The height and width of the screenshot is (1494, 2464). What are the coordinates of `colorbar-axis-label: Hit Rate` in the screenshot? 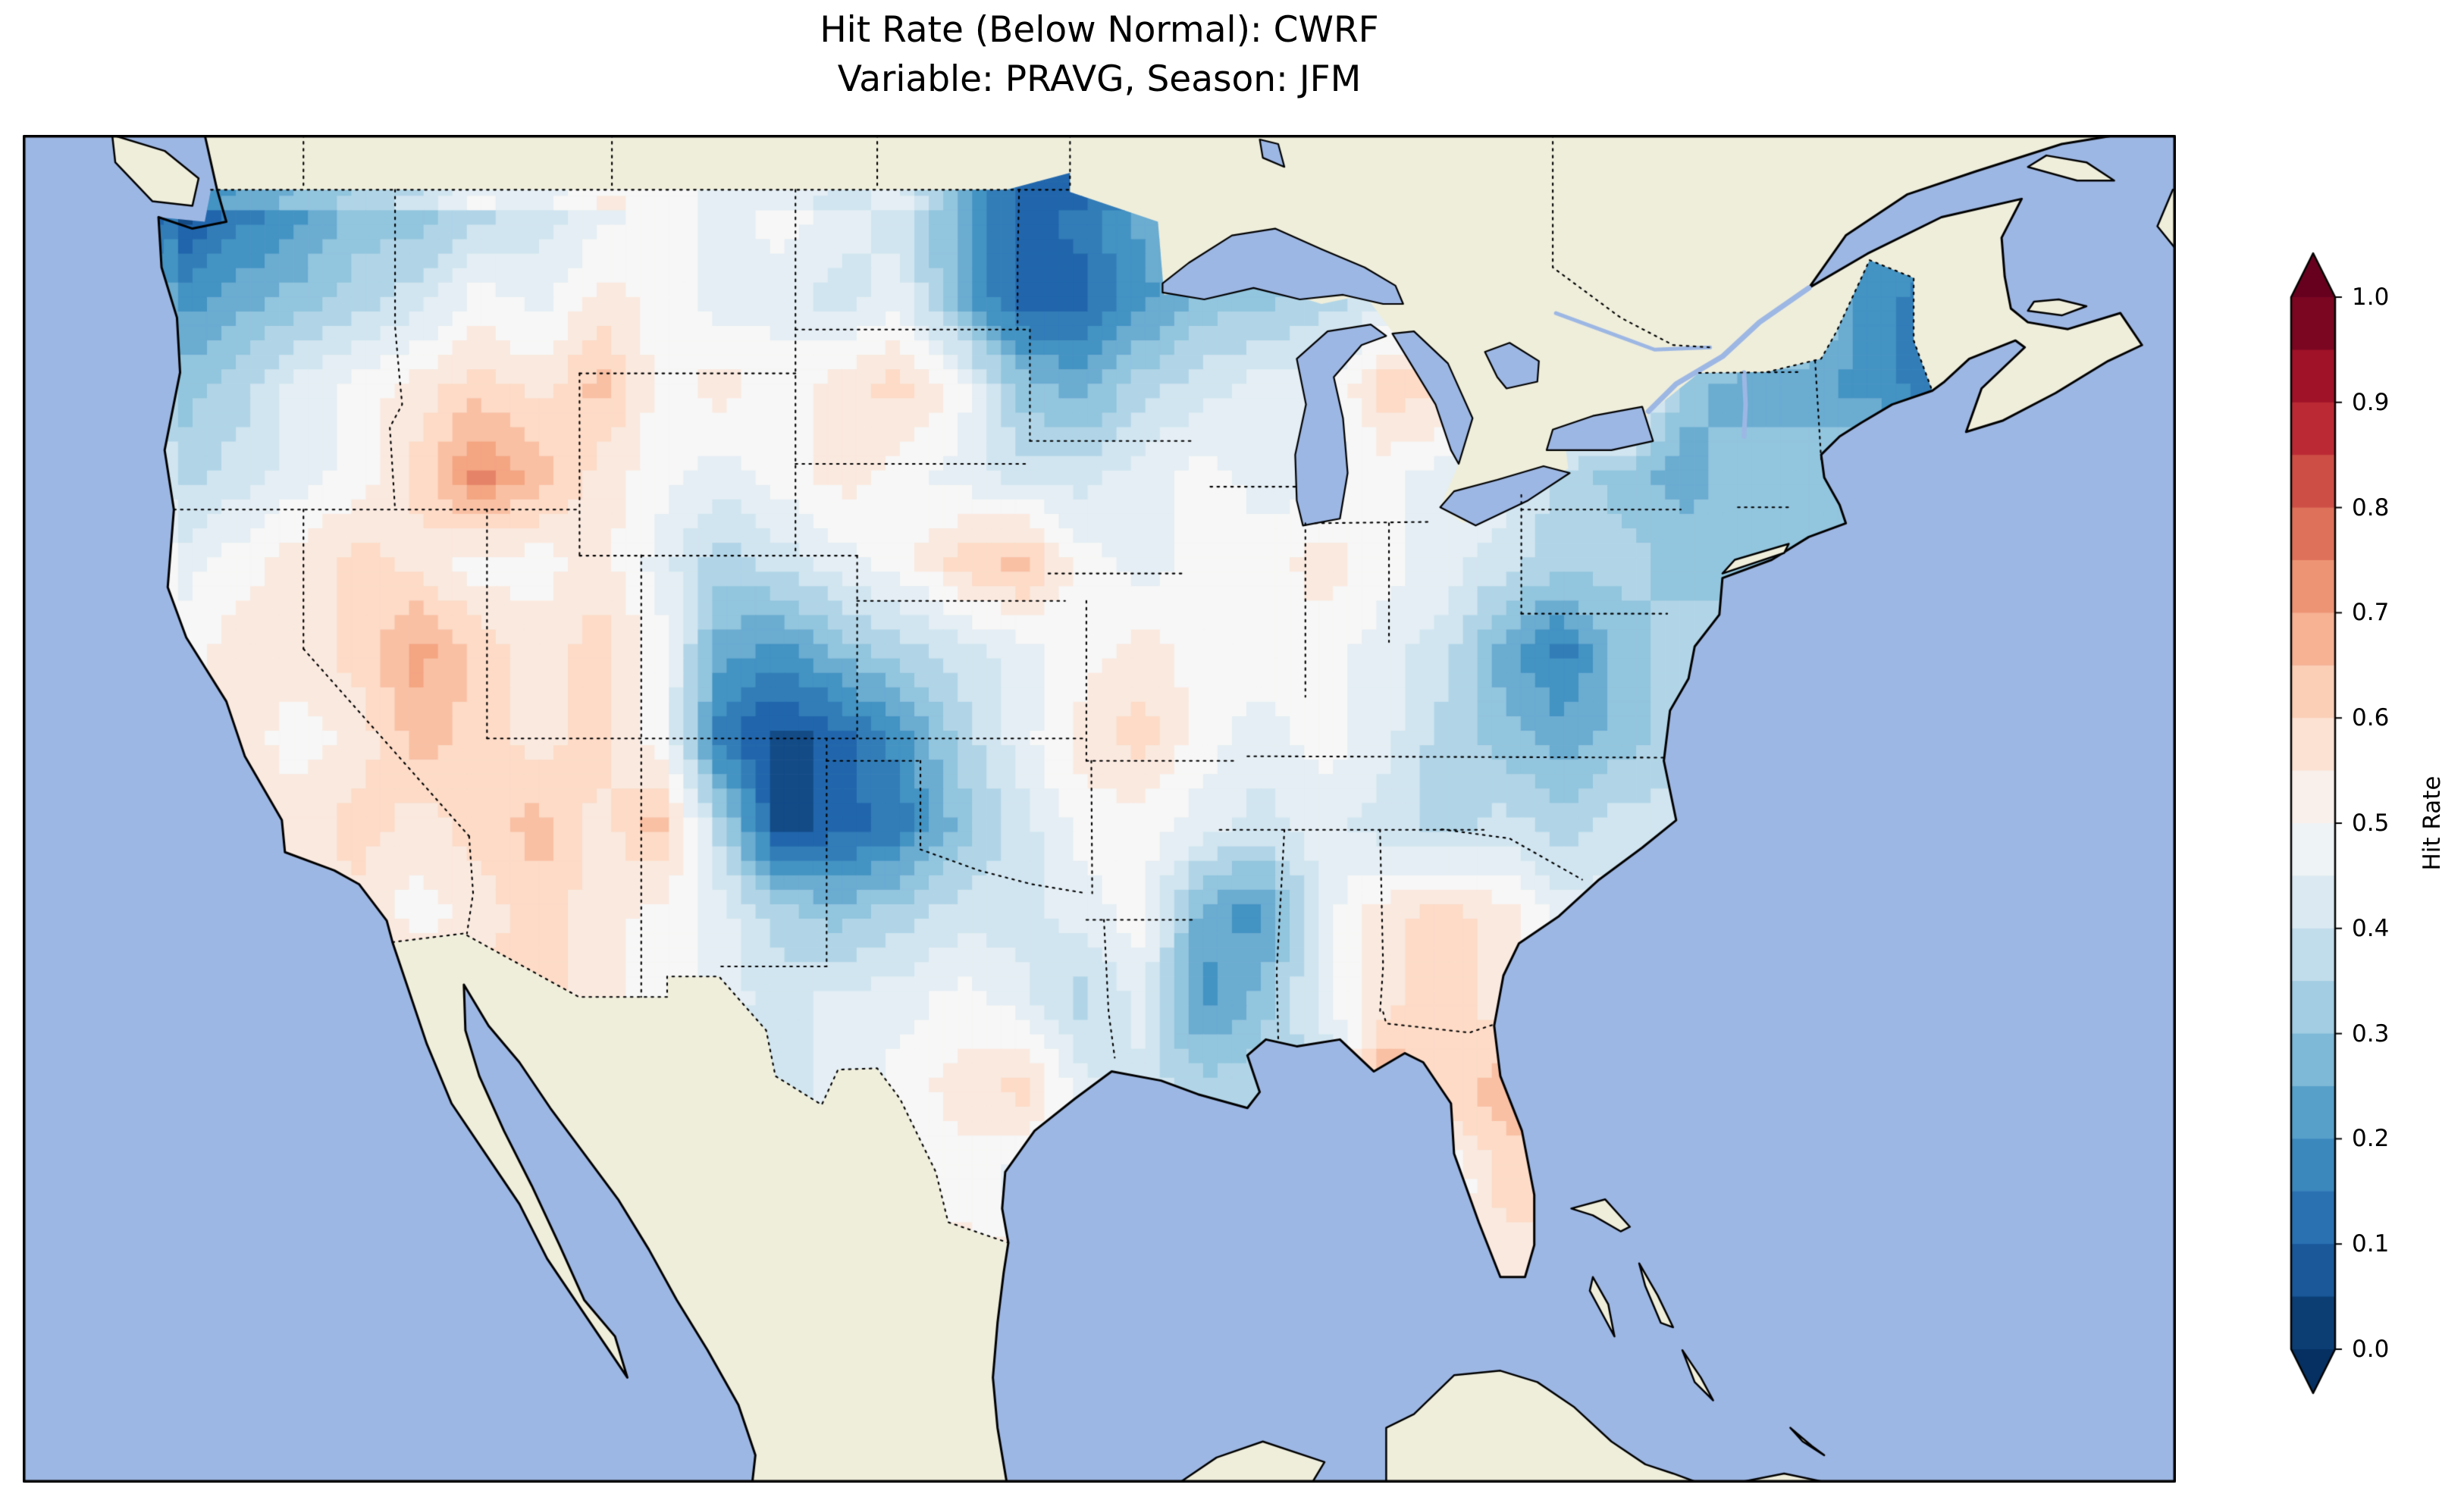 It's located at (2432, 823).